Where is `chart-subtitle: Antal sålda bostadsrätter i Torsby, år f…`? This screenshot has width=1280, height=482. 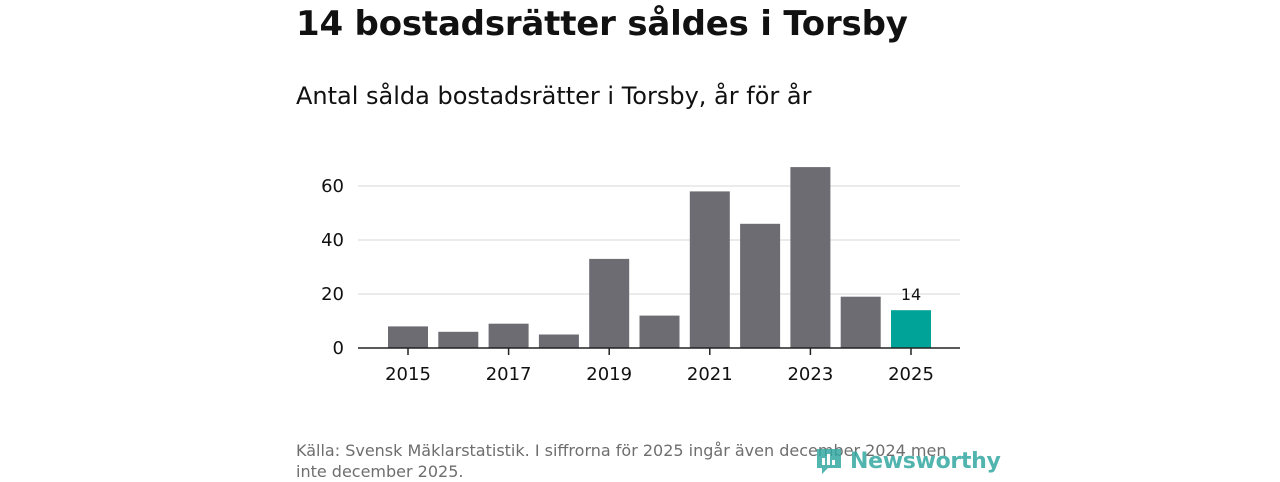 chart-subtitle: Antal sålda bostadsrätter i Torsby, år f… is located at coordinates (554, 96).